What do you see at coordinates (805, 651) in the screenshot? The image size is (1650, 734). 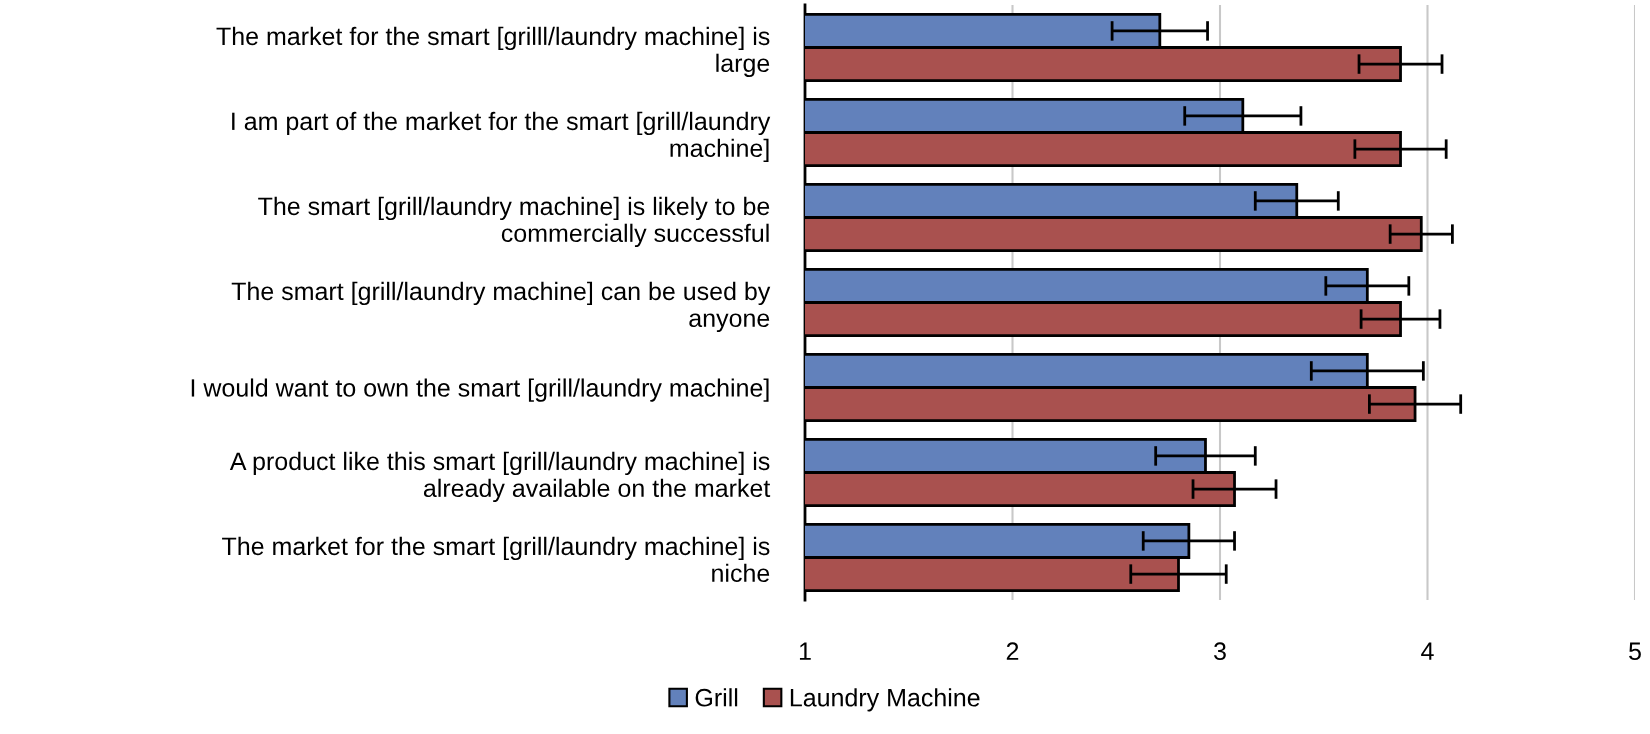 I see `x-tick-label: 1` at bounding box center [805, 651].